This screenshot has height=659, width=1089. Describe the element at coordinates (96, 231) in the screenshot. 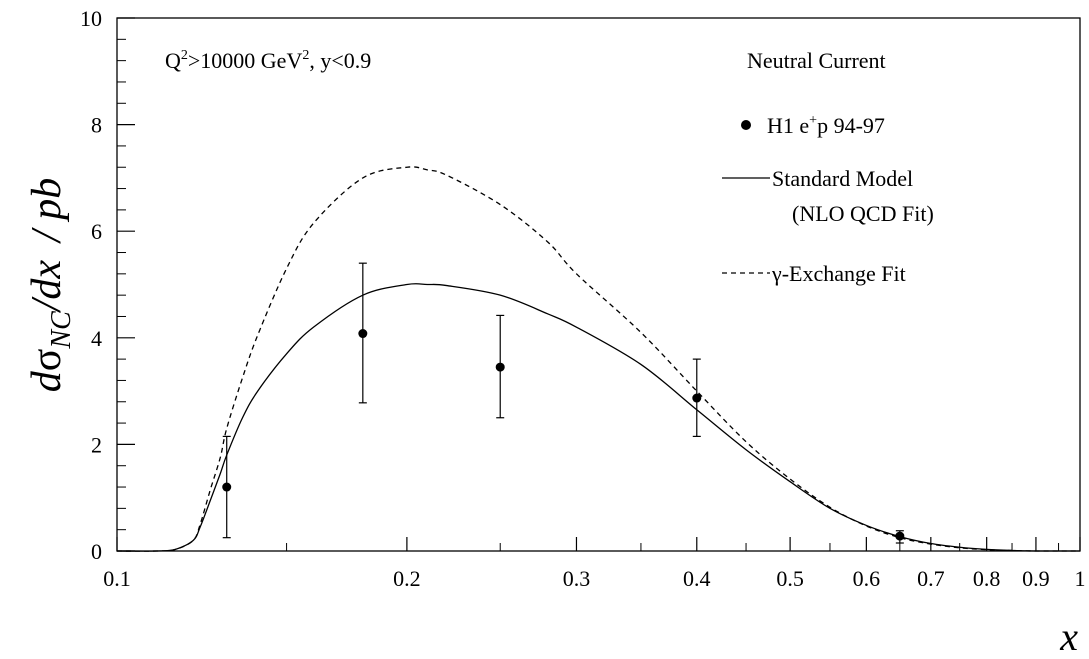

I see `y-tick-label: 6` at that location.